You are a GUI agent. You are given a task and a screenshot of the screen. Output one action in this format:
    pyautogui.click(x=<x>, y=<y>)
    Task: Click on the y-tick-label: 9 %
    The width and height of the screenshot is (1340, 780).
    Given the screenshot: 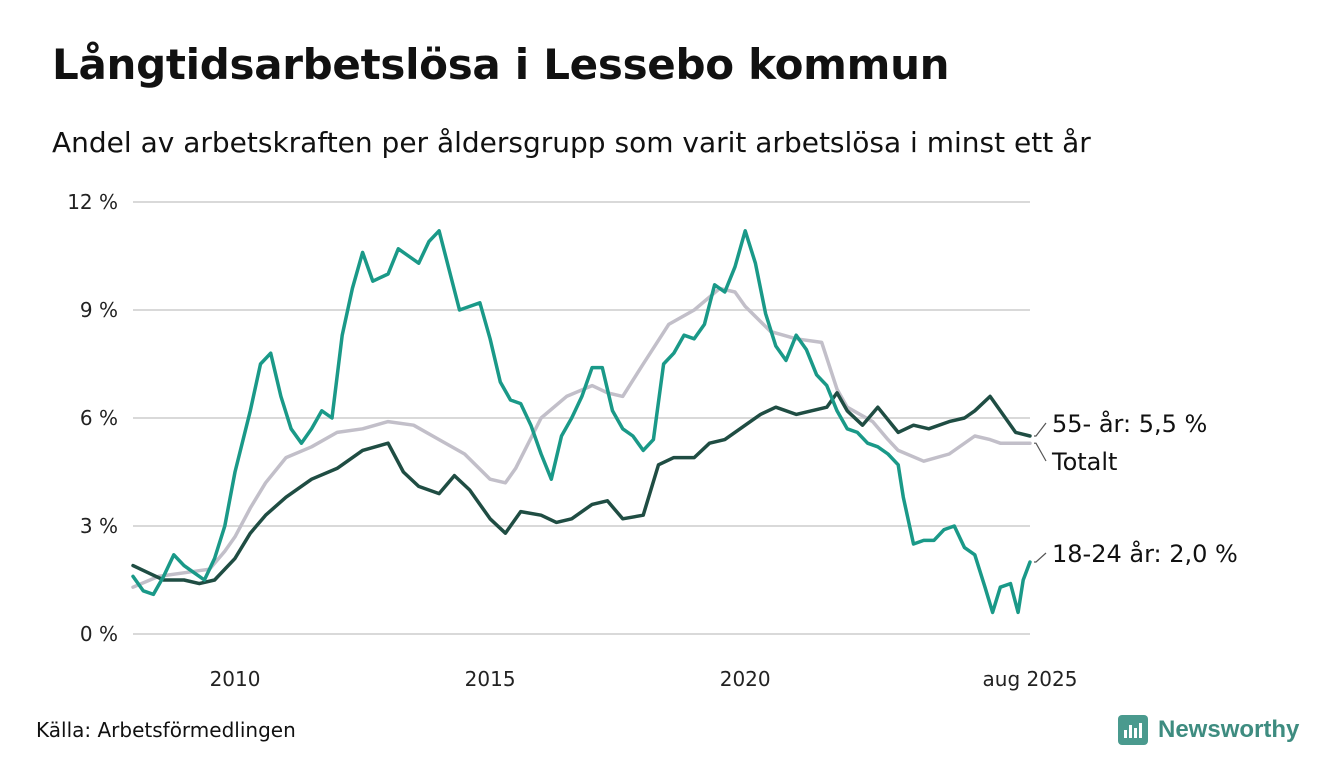 What is the action you would take?
    pyautogui.click(x=99, y=310)
    